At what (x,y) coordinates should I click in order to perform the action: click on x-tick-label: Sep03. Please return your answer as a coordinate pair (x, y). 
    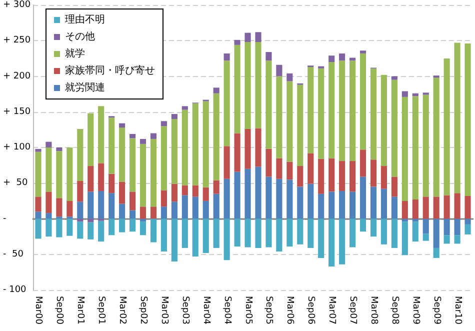
    Looking at the image, I should click on (185, 310).